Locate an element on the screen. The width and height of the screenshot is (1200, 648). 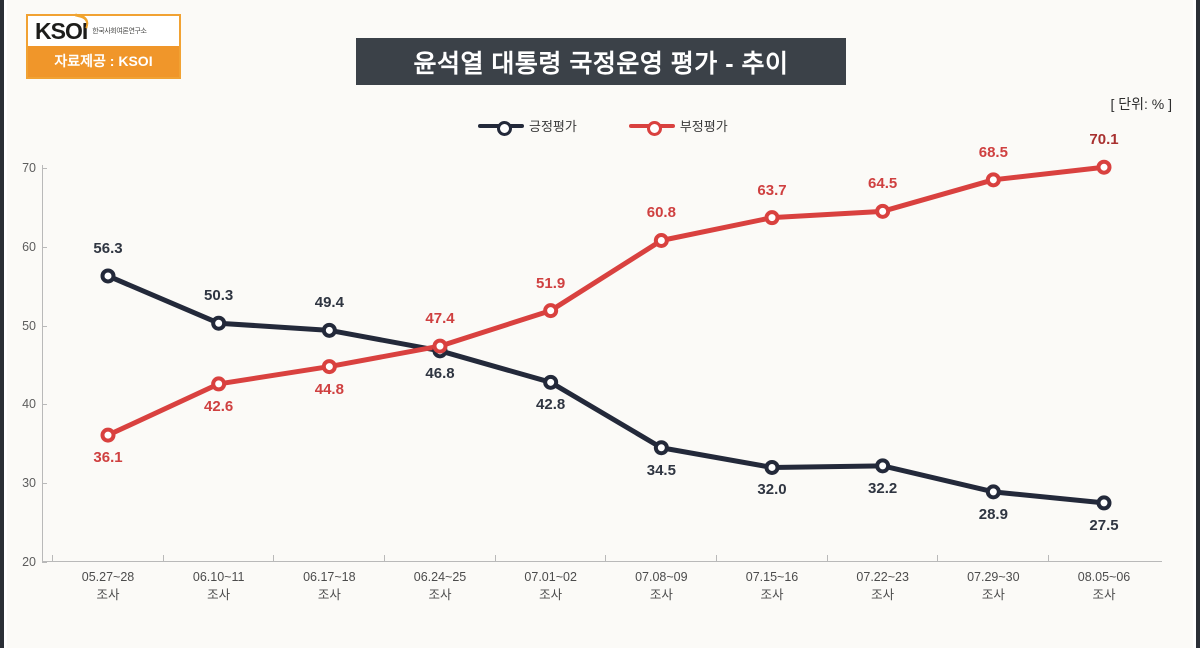
legend-label-negative: 부정평가 is located at coordinates (703, 126).